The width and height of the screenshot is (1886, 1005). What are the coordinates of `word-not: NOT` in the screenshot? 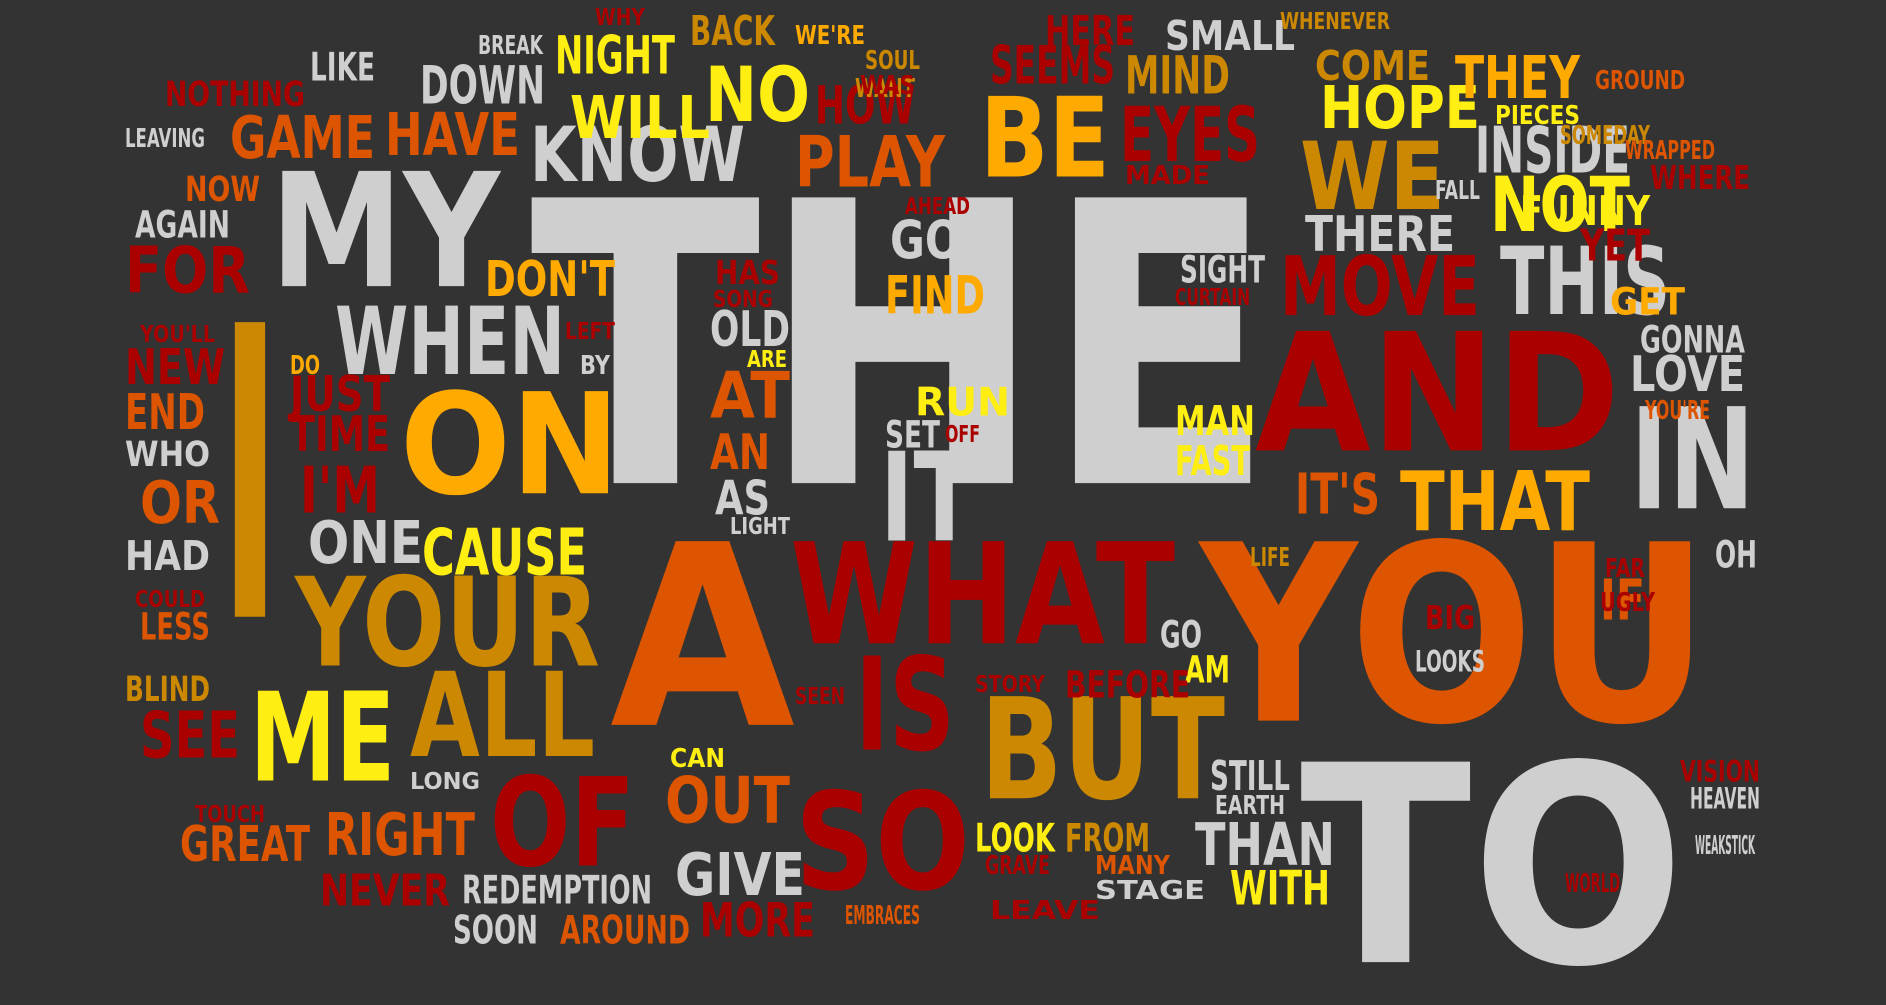 It's located at (1560, 204).